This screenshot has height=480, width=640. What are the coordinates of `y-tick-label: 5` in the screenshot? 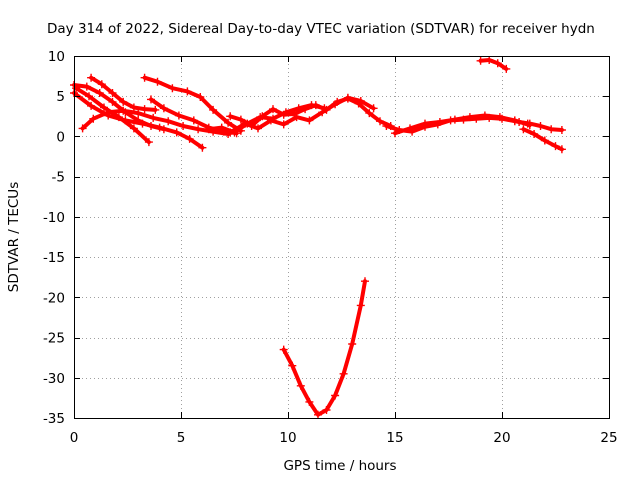 It's located at (60, 97).